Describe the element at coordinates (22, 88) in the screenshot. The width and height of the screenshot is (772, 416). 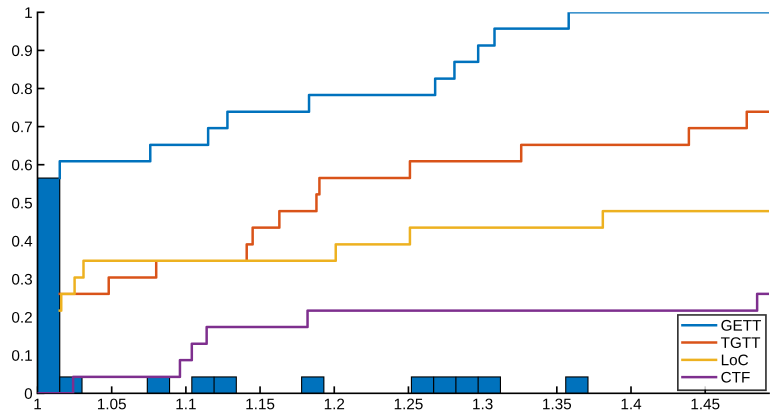
I see `y-tick-label: 0.8` at that location.